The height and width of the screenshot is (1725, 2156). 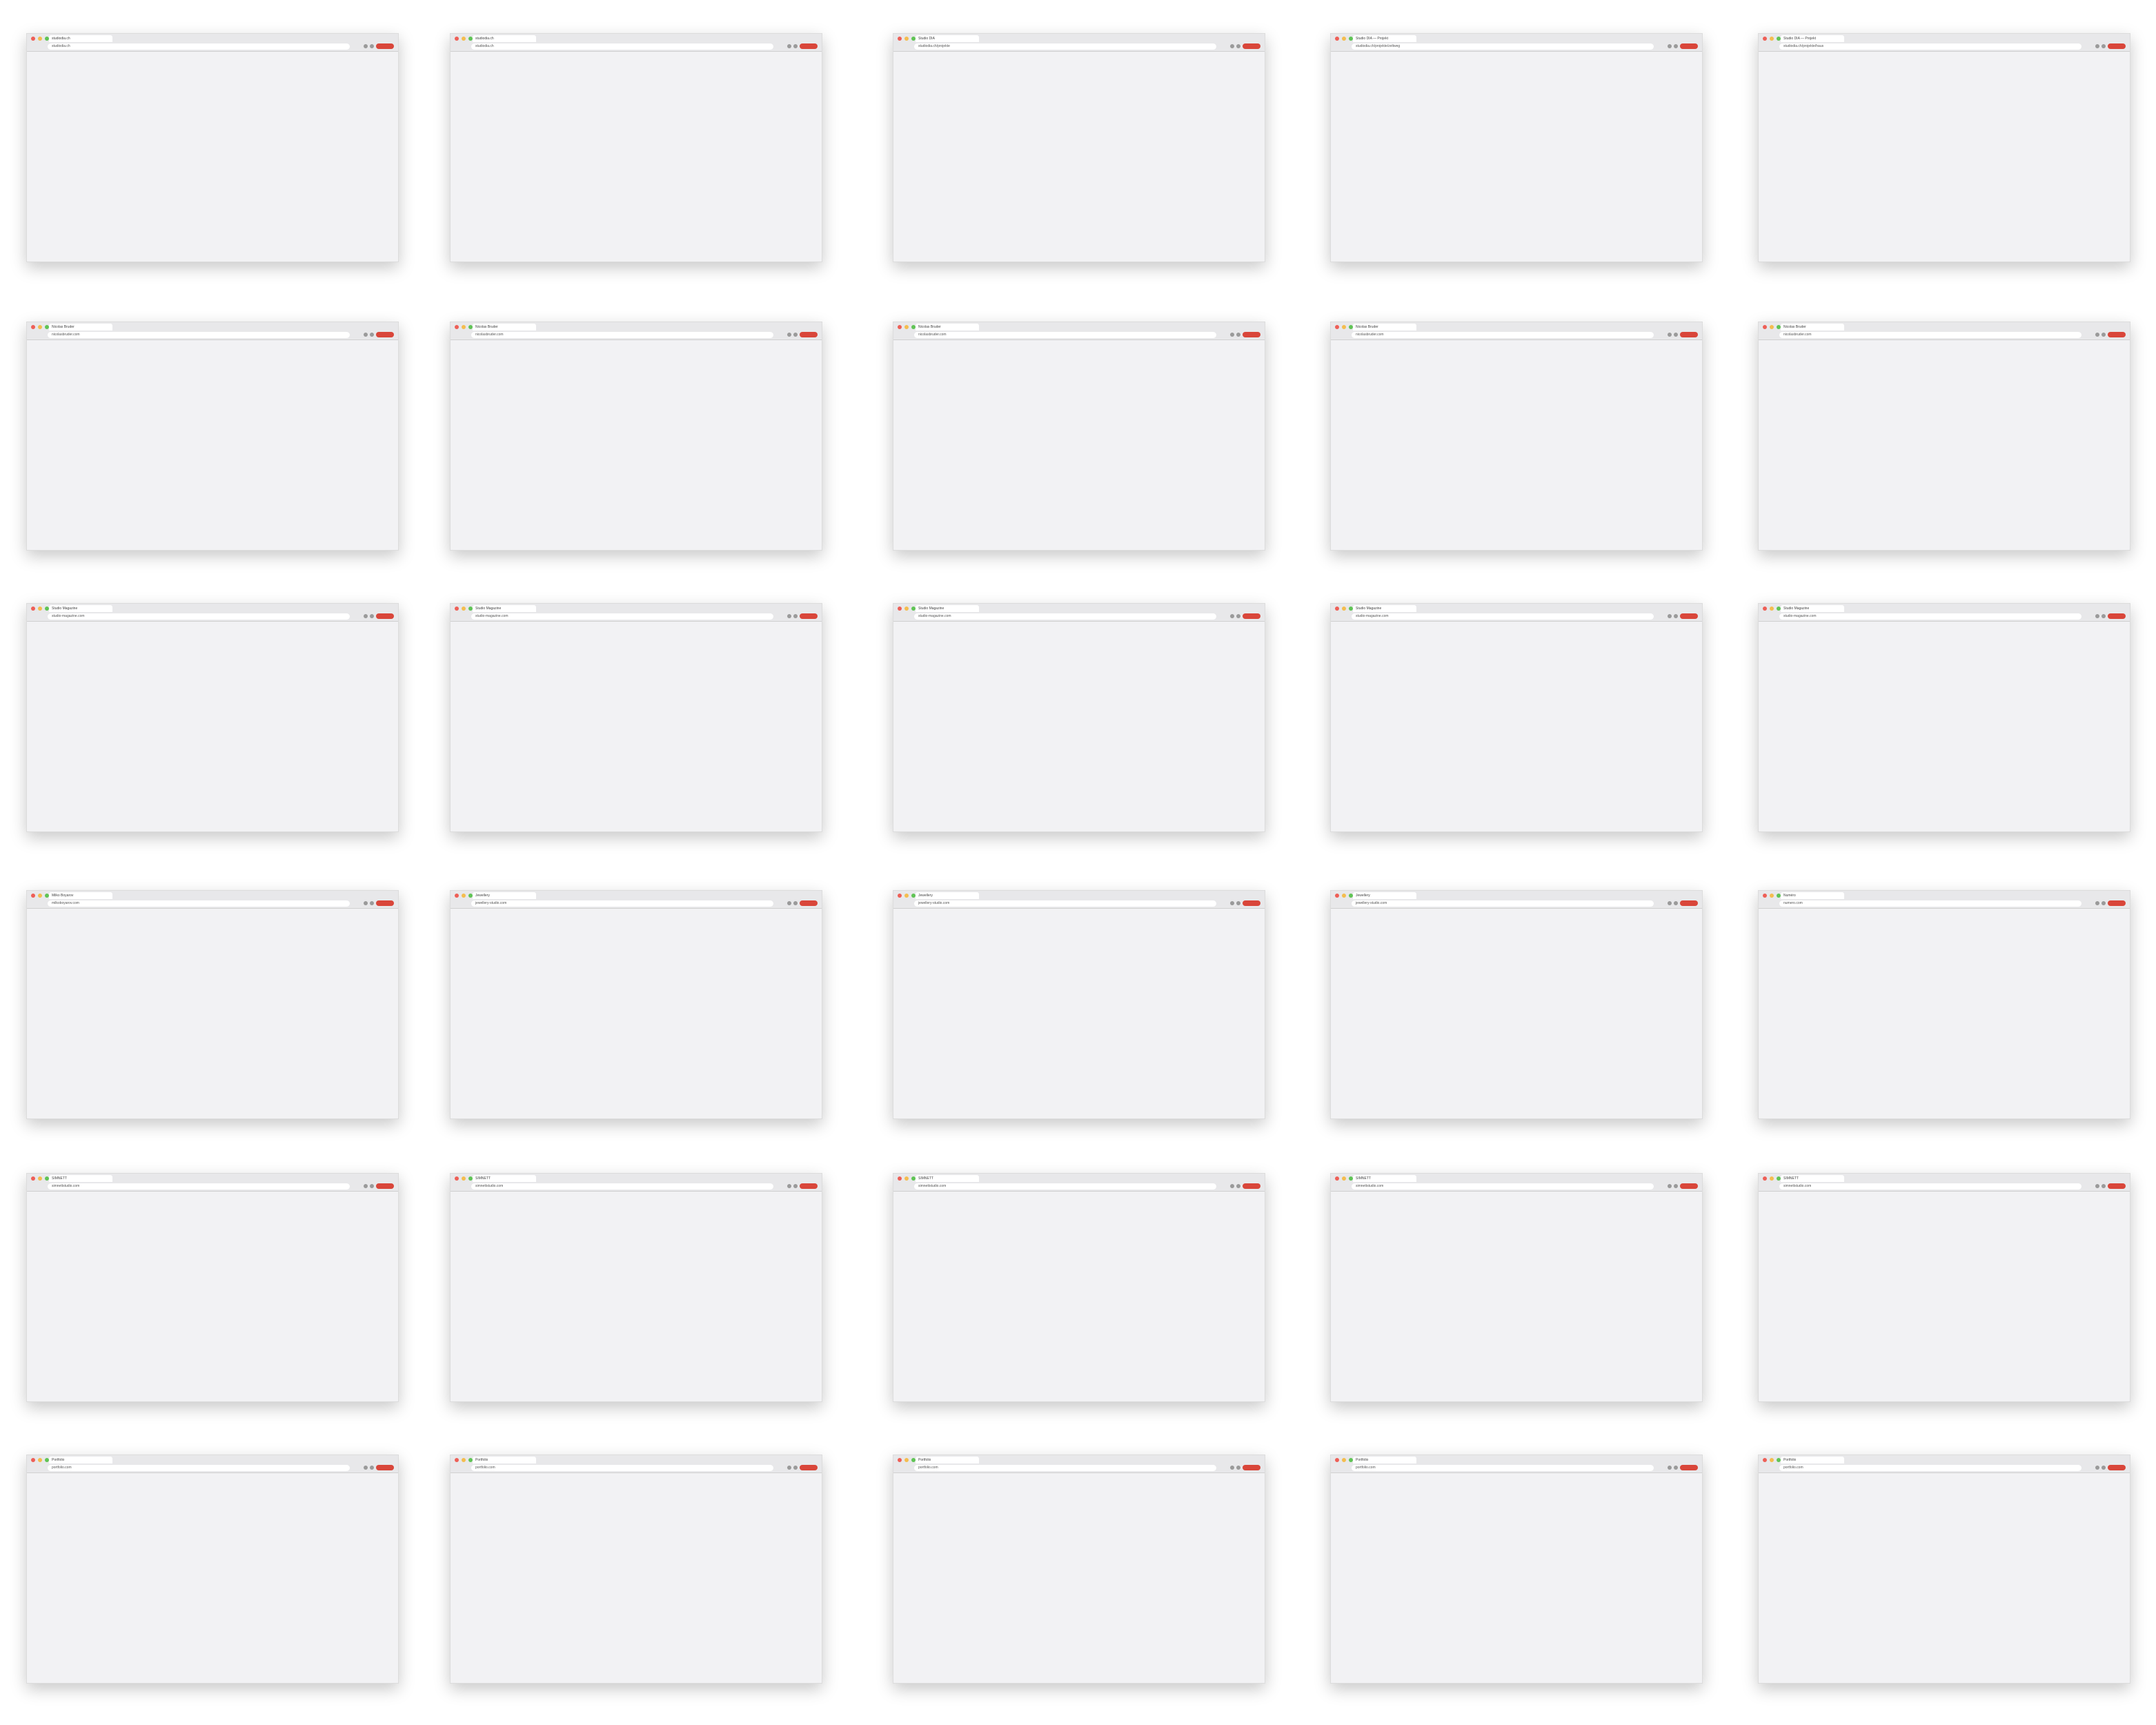 I want to click on address-bar: studiodia.ch, so click(x=199, y=46).